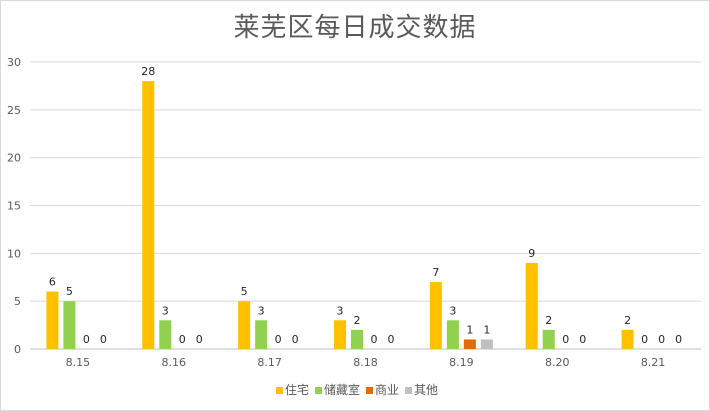 The height and width of the screenshot is (411, 710). Describe the element at coordinates (342, 389) in the screenshot. I see `legend-label: 储藏室` at that location.